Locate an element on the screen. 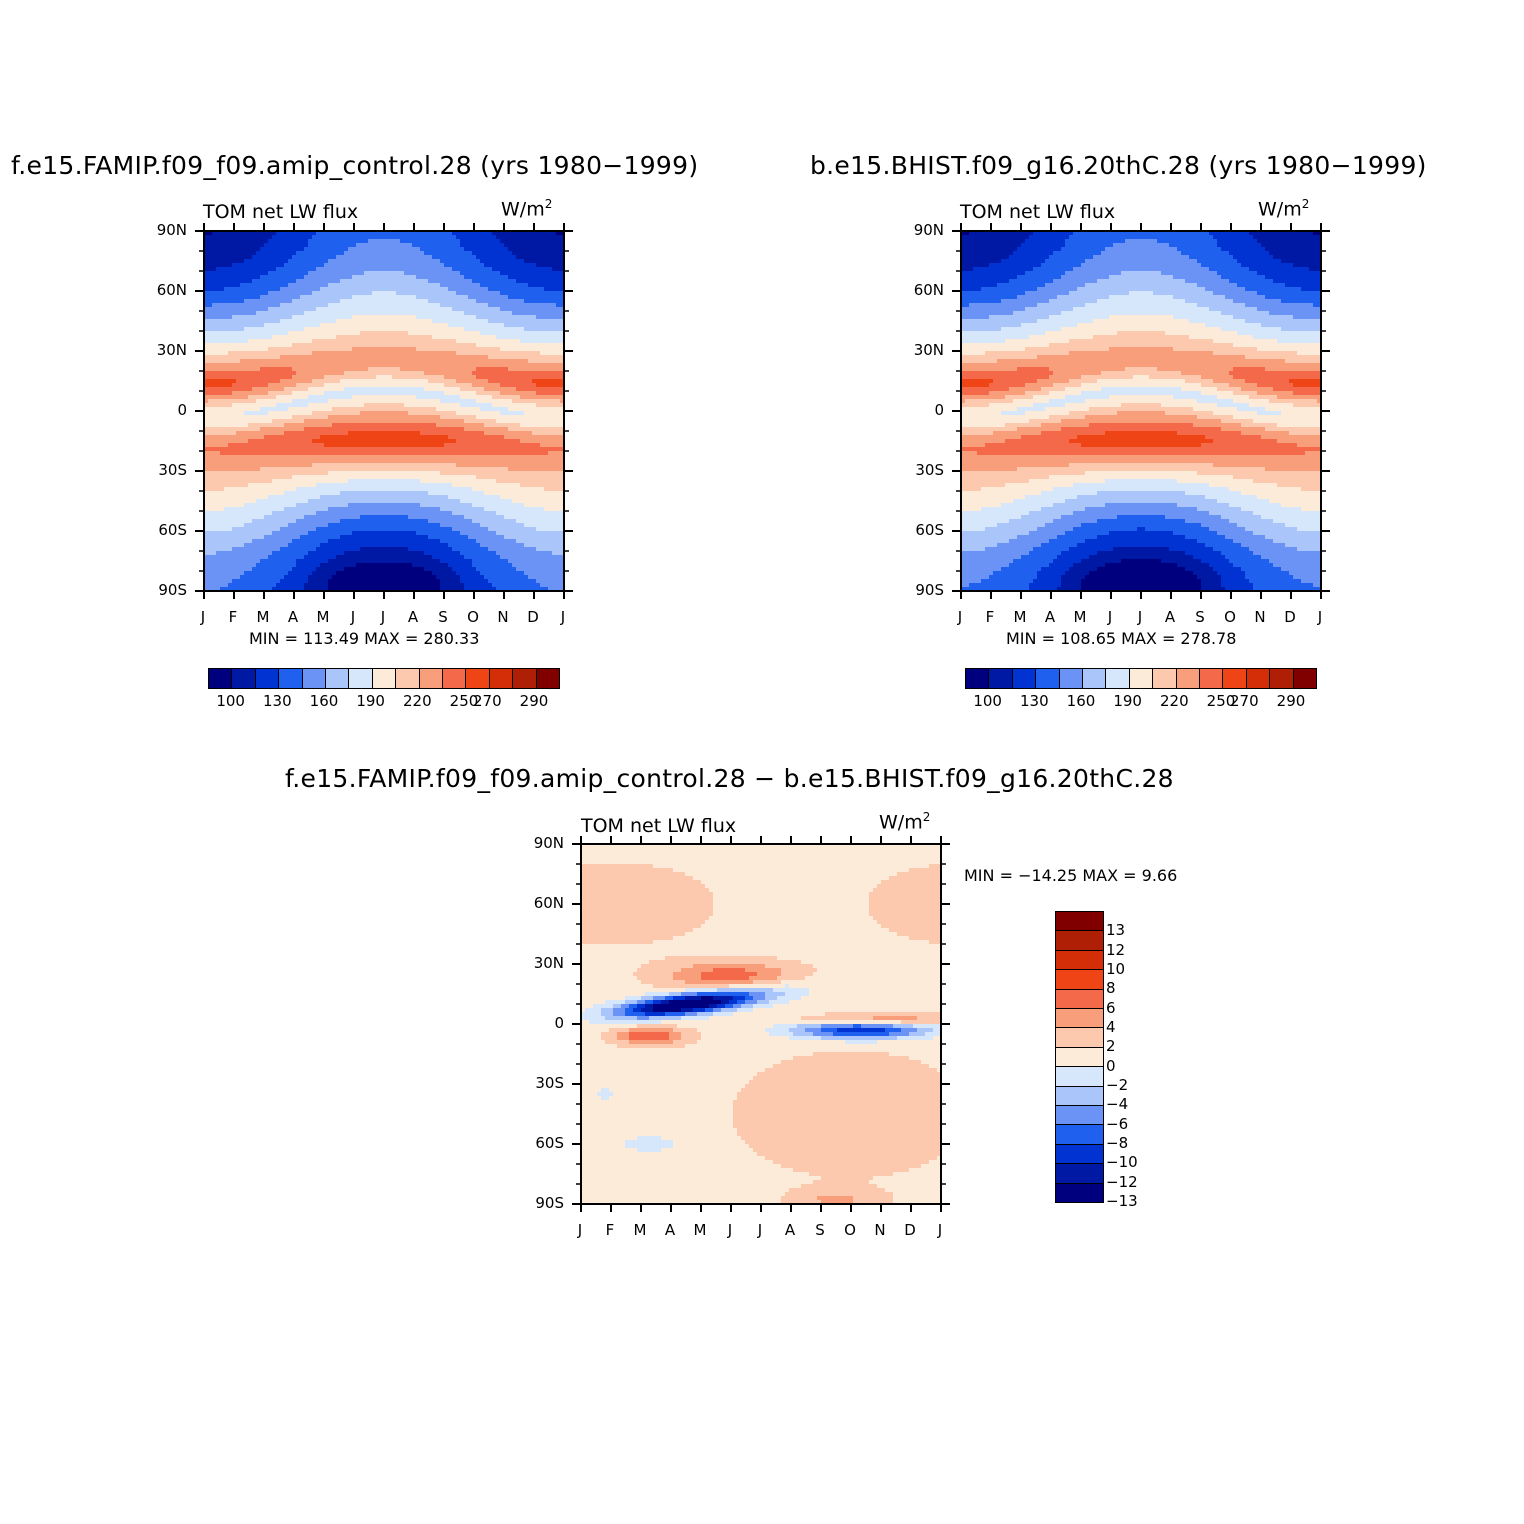  y-tick-label: 60N is located at coordinates (157, 290).